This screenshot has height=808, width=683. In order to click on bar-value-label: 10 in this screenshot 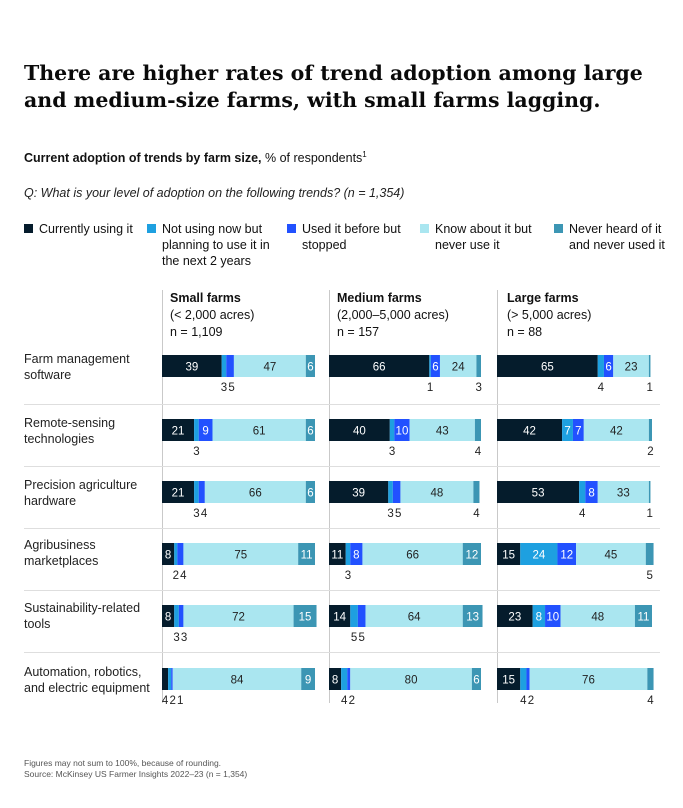, I will do `click(402, 432)`.